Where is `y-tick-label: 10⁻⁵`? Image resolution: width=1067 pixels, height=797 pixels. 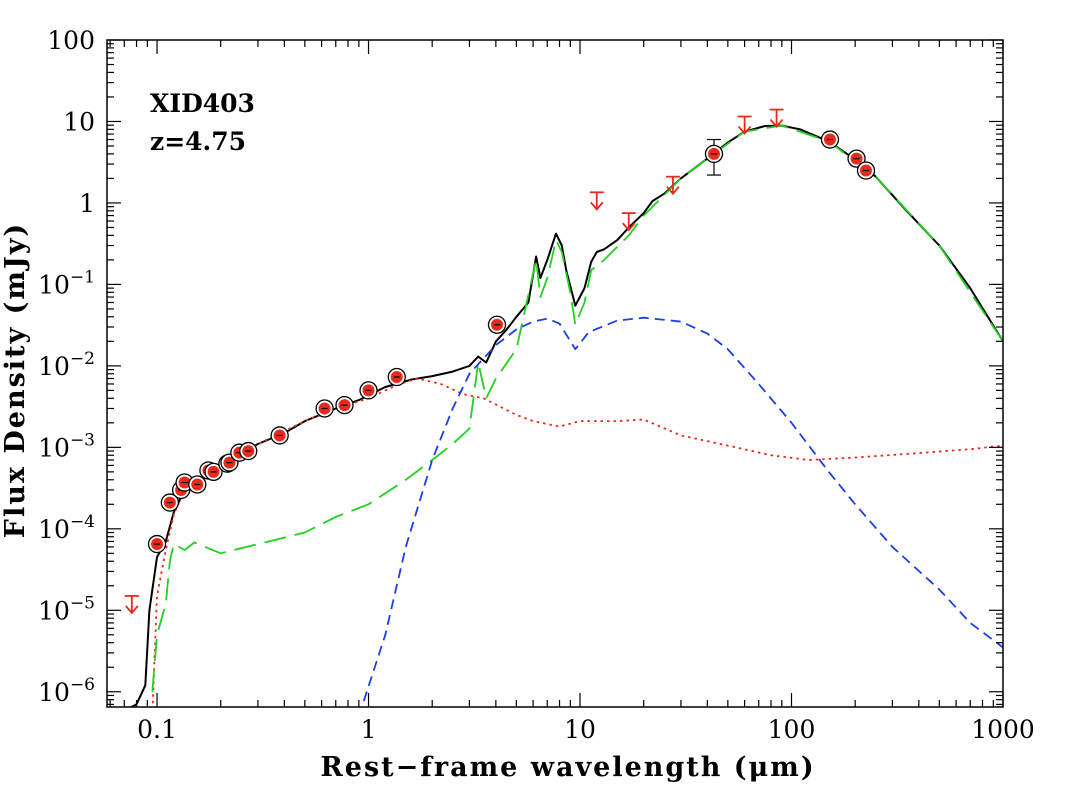
y-tick-label: 10⁻⁵ is located at coordinates (66, 609).